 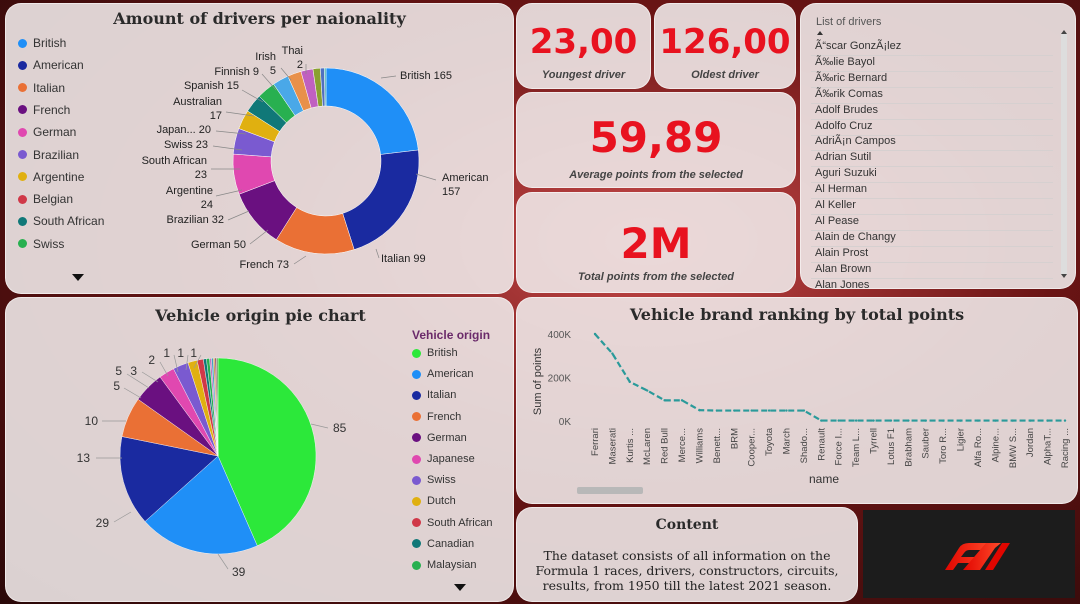 I want to click on driver-list-item: Ã‰ric Bernard, so click(x=932, y=80).